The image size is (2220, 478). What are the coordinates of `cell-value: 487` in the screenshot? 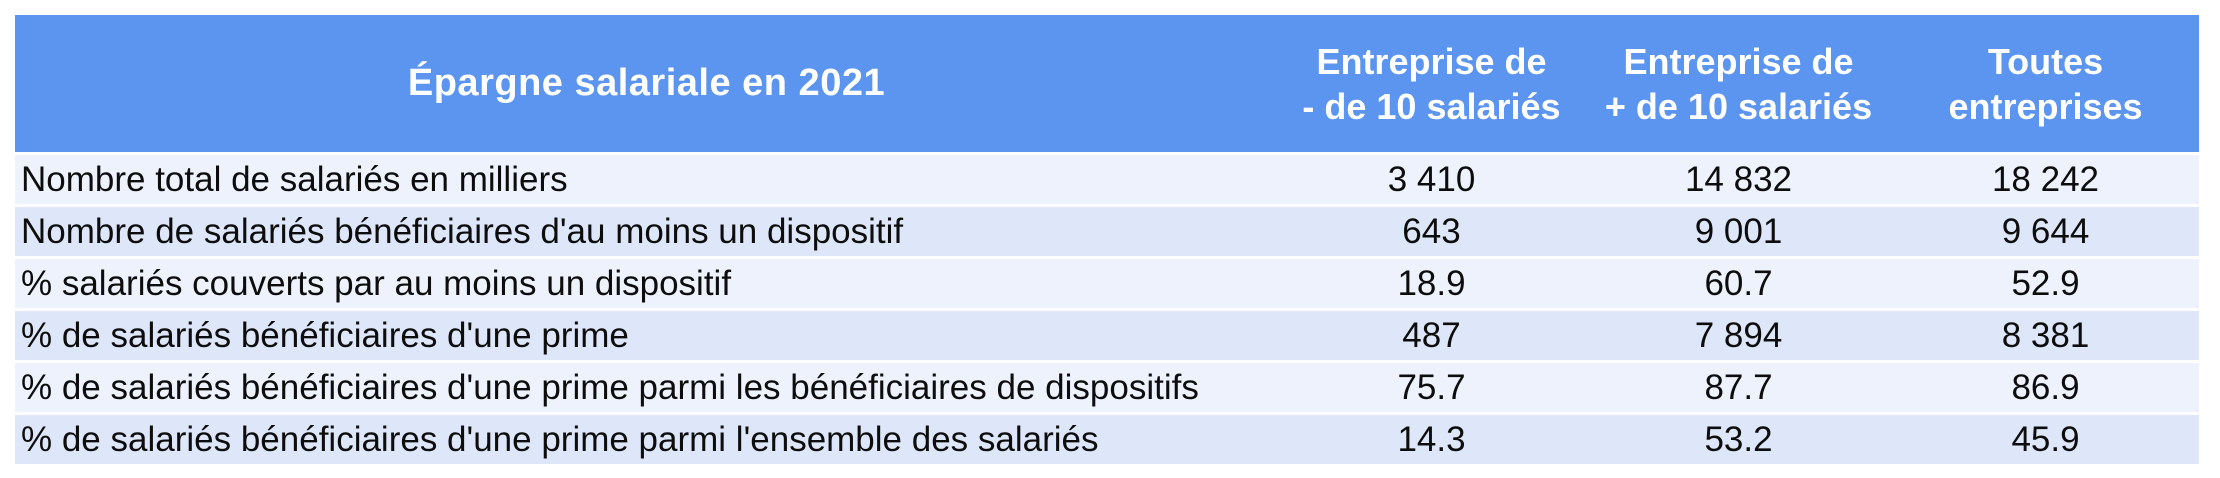 It's located at (1431, 334).